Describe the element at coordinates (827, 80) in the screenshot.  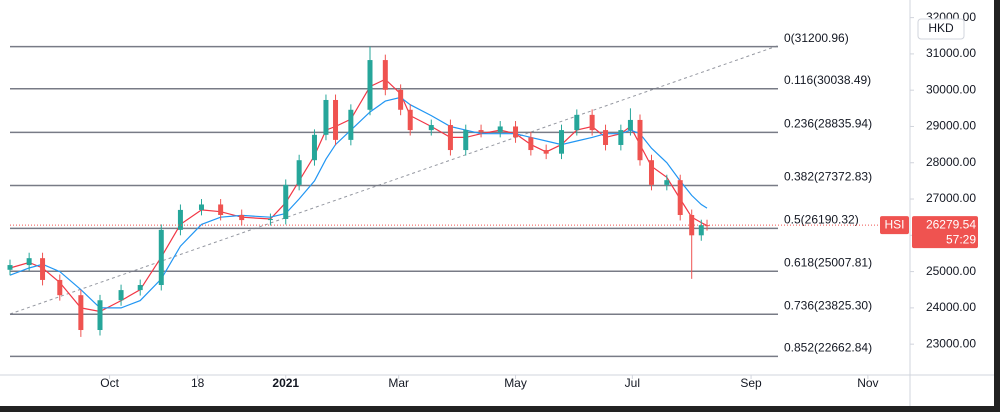
I see `fib-label: 0.116(30038.49)` at that location.